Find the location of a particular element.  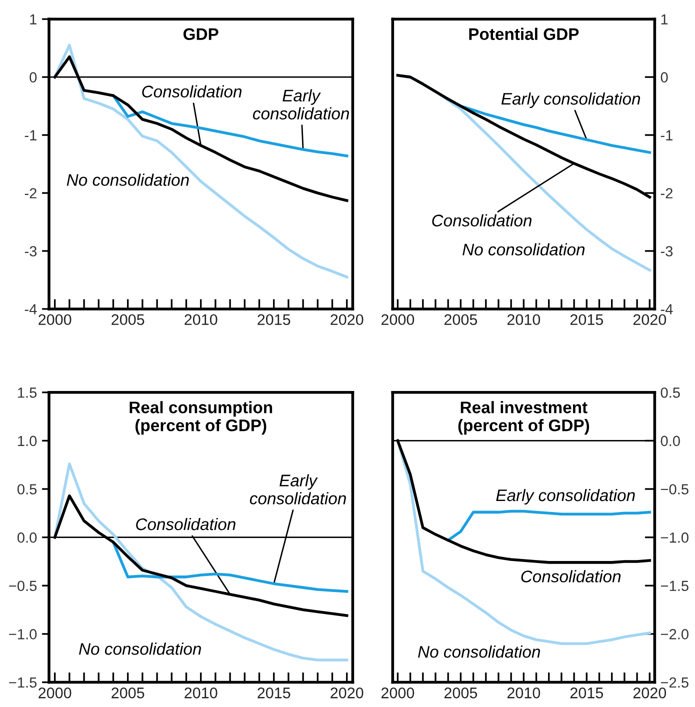

text: Real consumption (percent of GDP) is located at coordinates (201, 418).